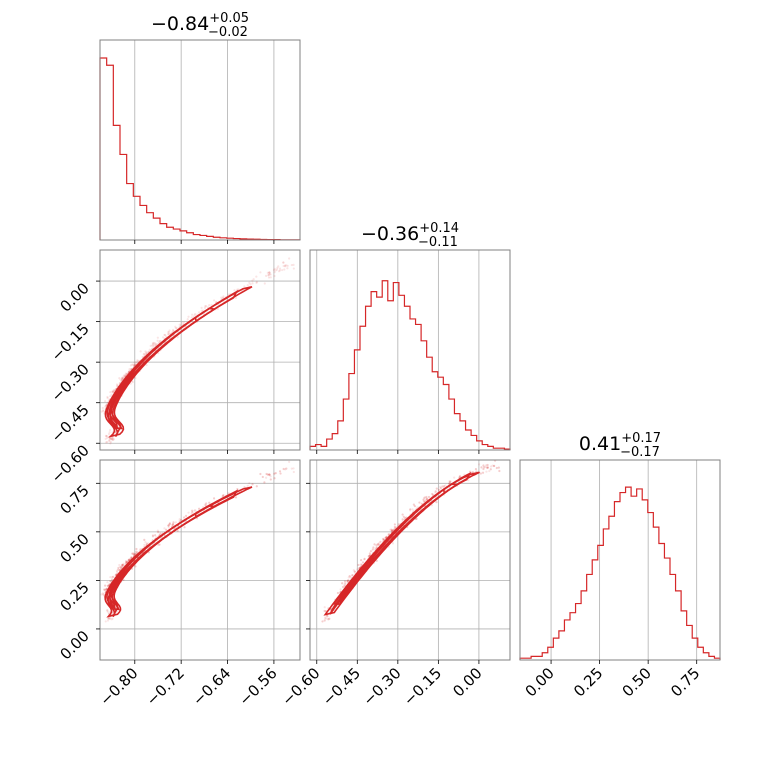 The height and width of the screenshot is (760, 760). Describe the element at coordinates (410, 235) in the screenshot. I see `panel-title-1: −0.36+0.14 −0.11` at that location.